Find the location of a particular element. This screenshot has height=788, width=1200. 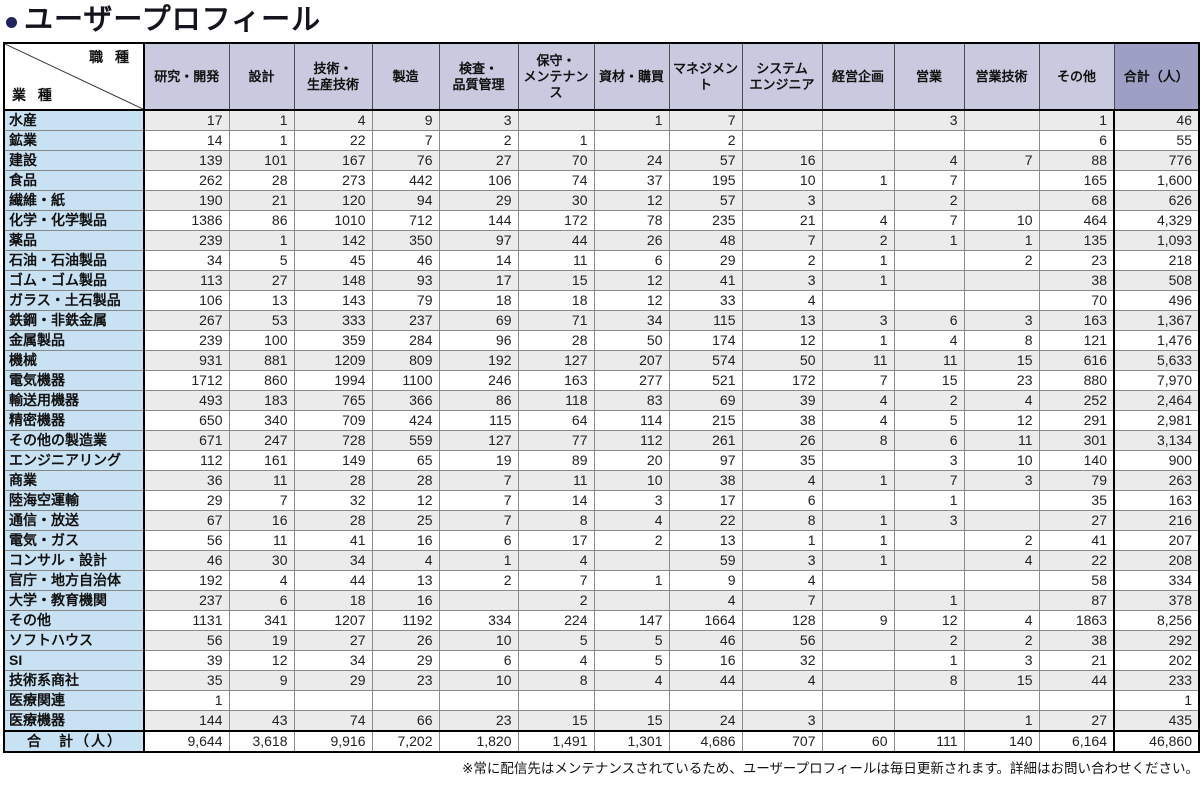

data-cell: 1207 is located at coordinates (333, 621).